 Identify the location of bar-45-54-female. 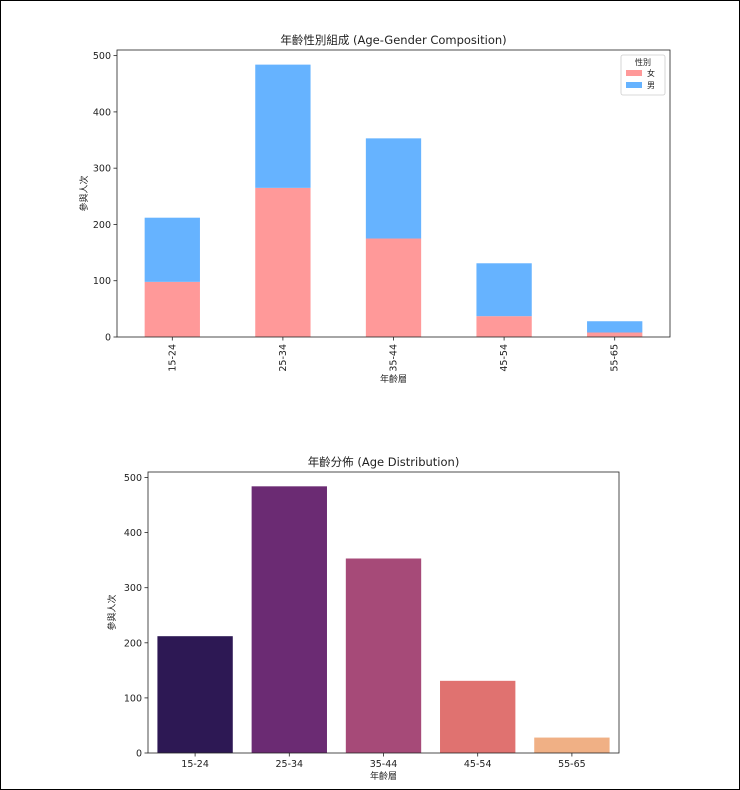
(504, 326).